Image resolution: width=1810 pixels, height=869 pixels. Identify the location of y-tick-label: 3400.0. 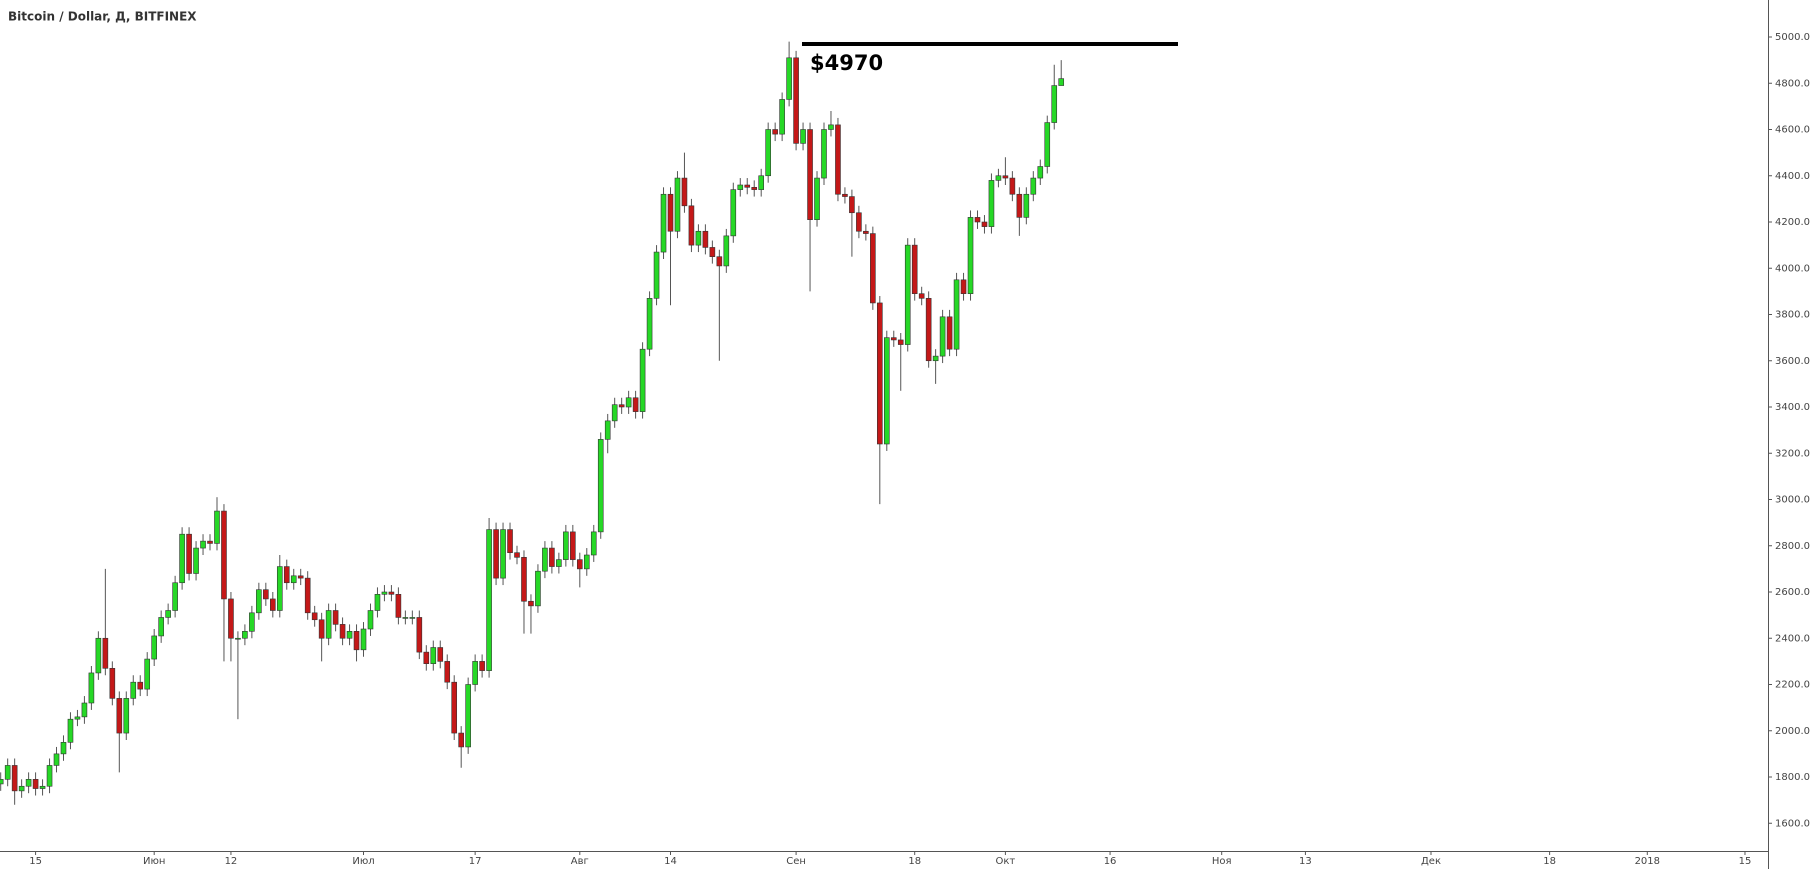
(1792, 407).